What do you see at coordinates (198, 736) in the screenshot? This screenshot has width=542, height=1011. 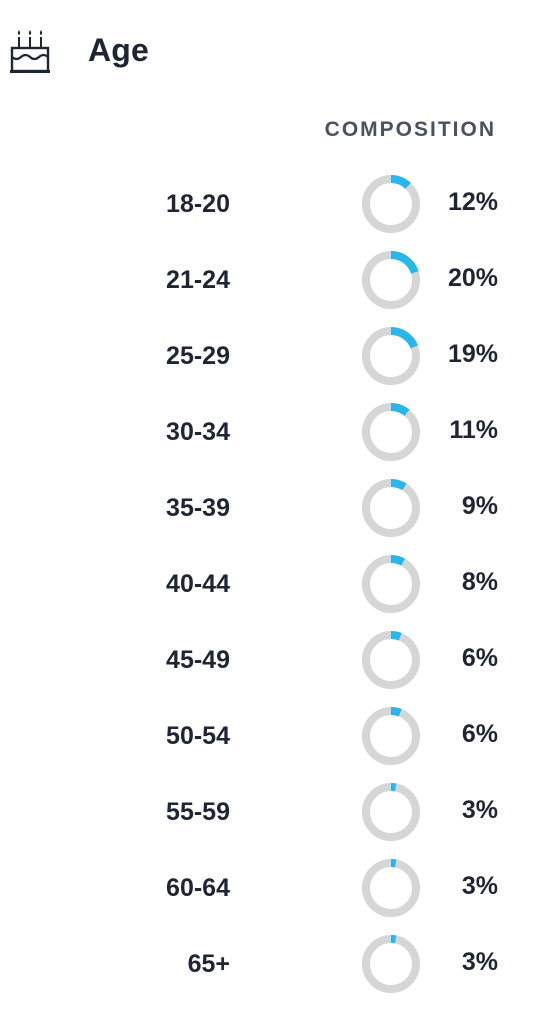 I see `age-range-label: 50-54` at bounding box center [198, 736].